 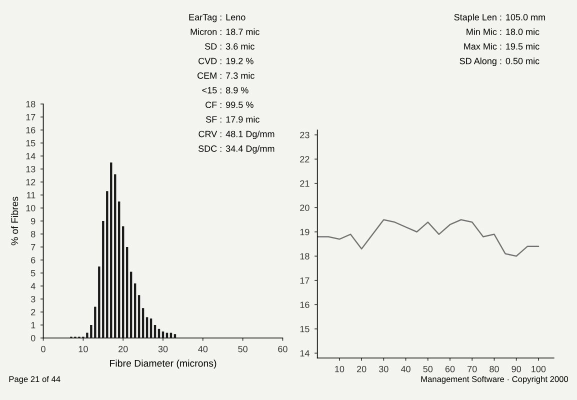 I want to click on text: CVD : 19.2 %, so click(x=226, y=61).